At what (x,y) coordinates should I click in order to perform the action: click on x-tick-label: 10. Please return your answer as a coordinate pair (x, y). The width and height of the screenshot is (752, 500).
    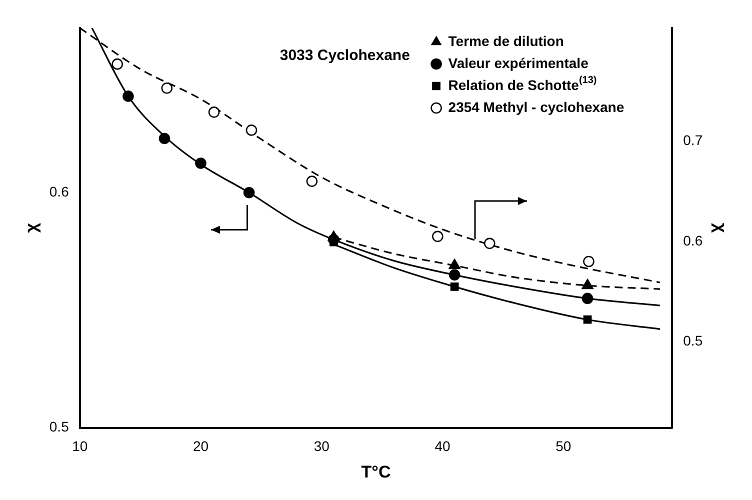
    Looking at the image, I should click on (80, 446).